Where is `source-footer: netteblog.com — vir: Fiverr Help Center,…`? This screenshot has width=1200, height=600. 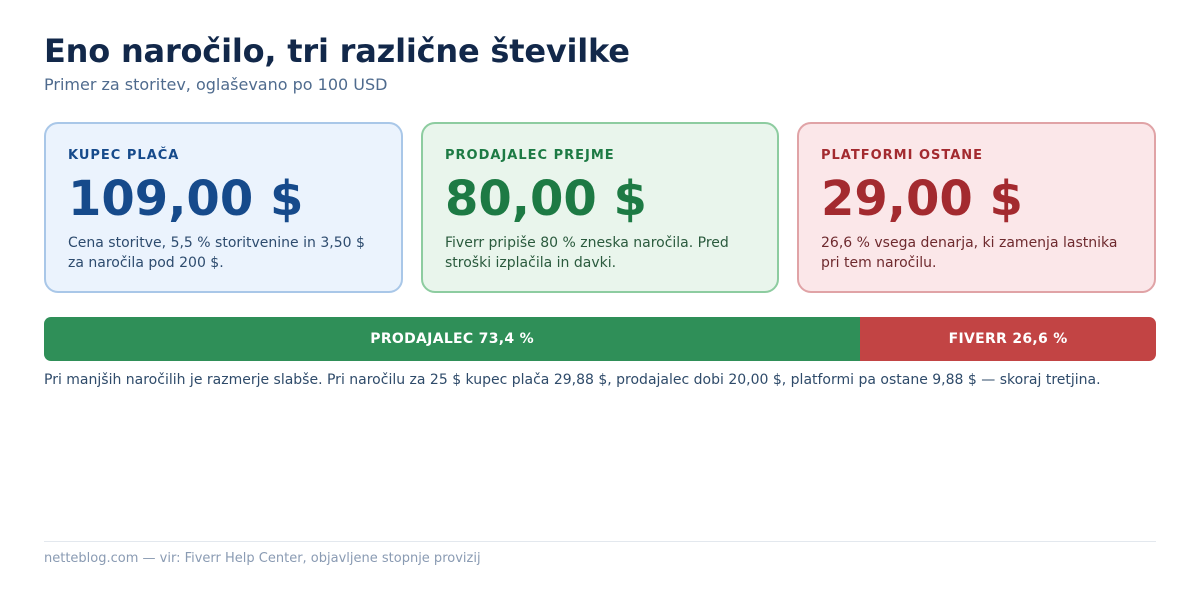
source-footer: netteblog.com — vir: Fiverr Help Center,… is located at coordinates (262, 558).